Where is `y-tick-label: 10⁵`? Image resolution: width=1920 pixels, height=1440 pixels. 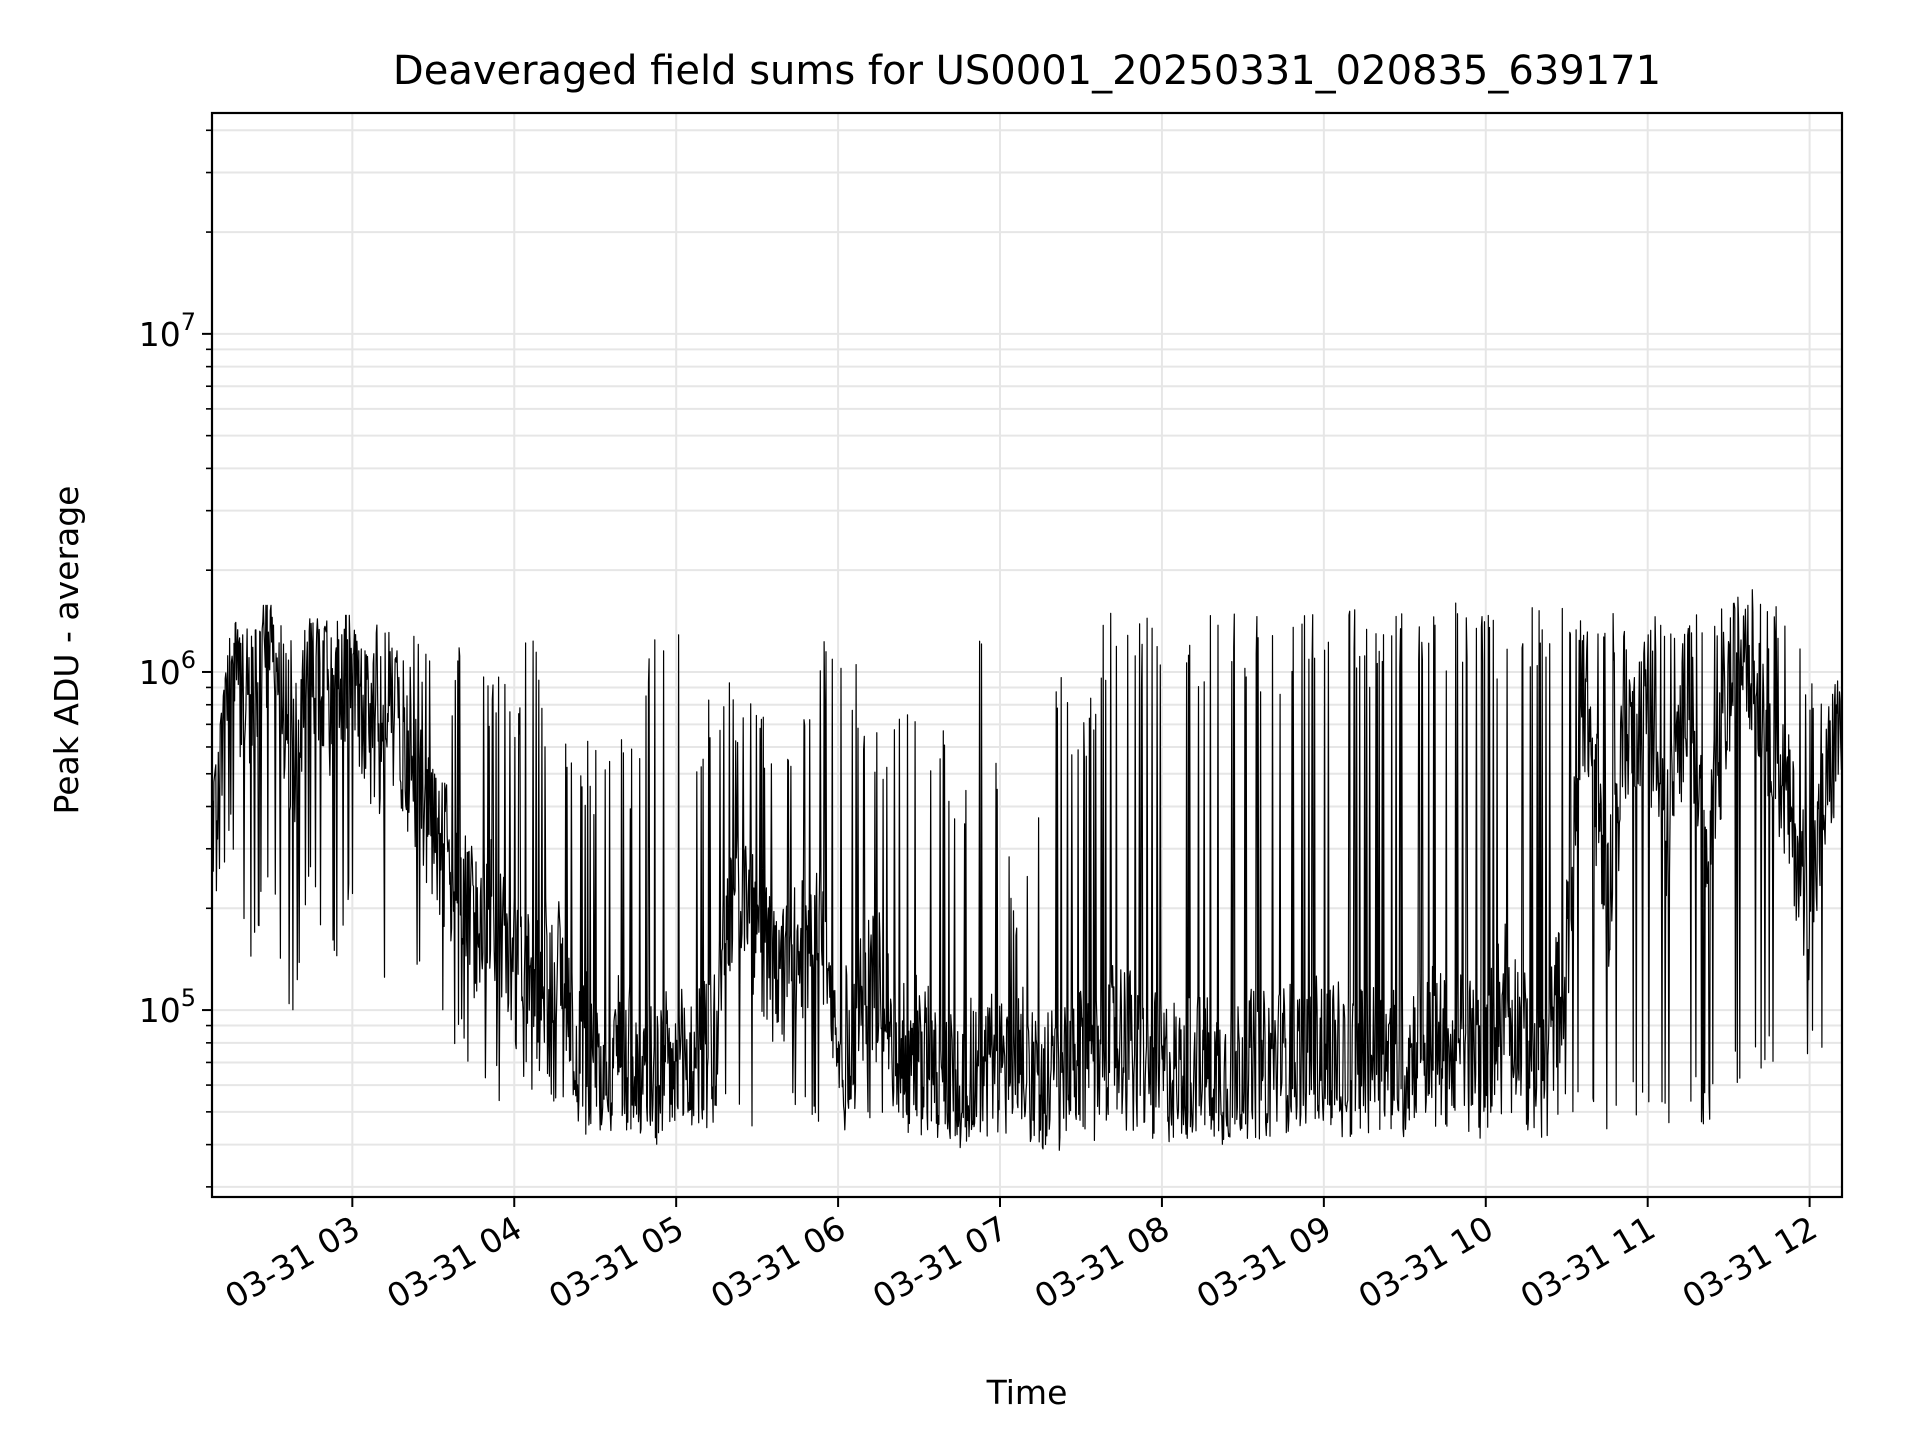 y-tick-label: 10⁵ is located at coordinates (167, 1007).